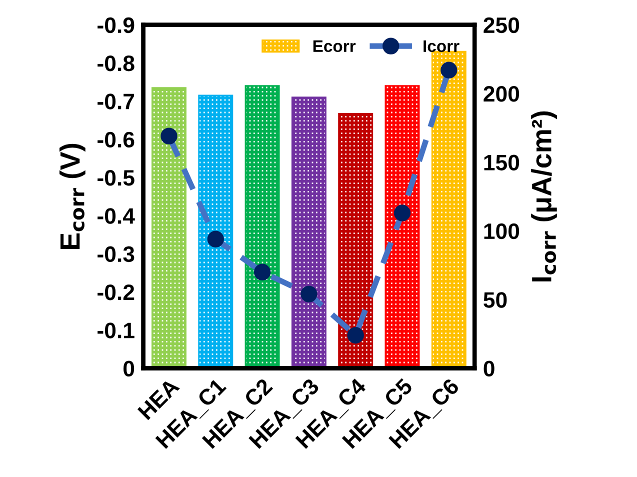 Image resolution: width=637 pixels, height=477 pixels. I want to click on y2-tick-label: 150, so click(502, 162).